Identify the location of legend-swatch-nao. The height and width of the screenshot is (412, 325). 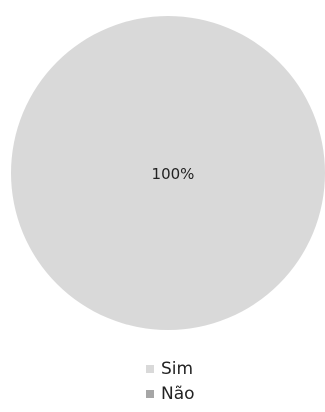
(150, 394).